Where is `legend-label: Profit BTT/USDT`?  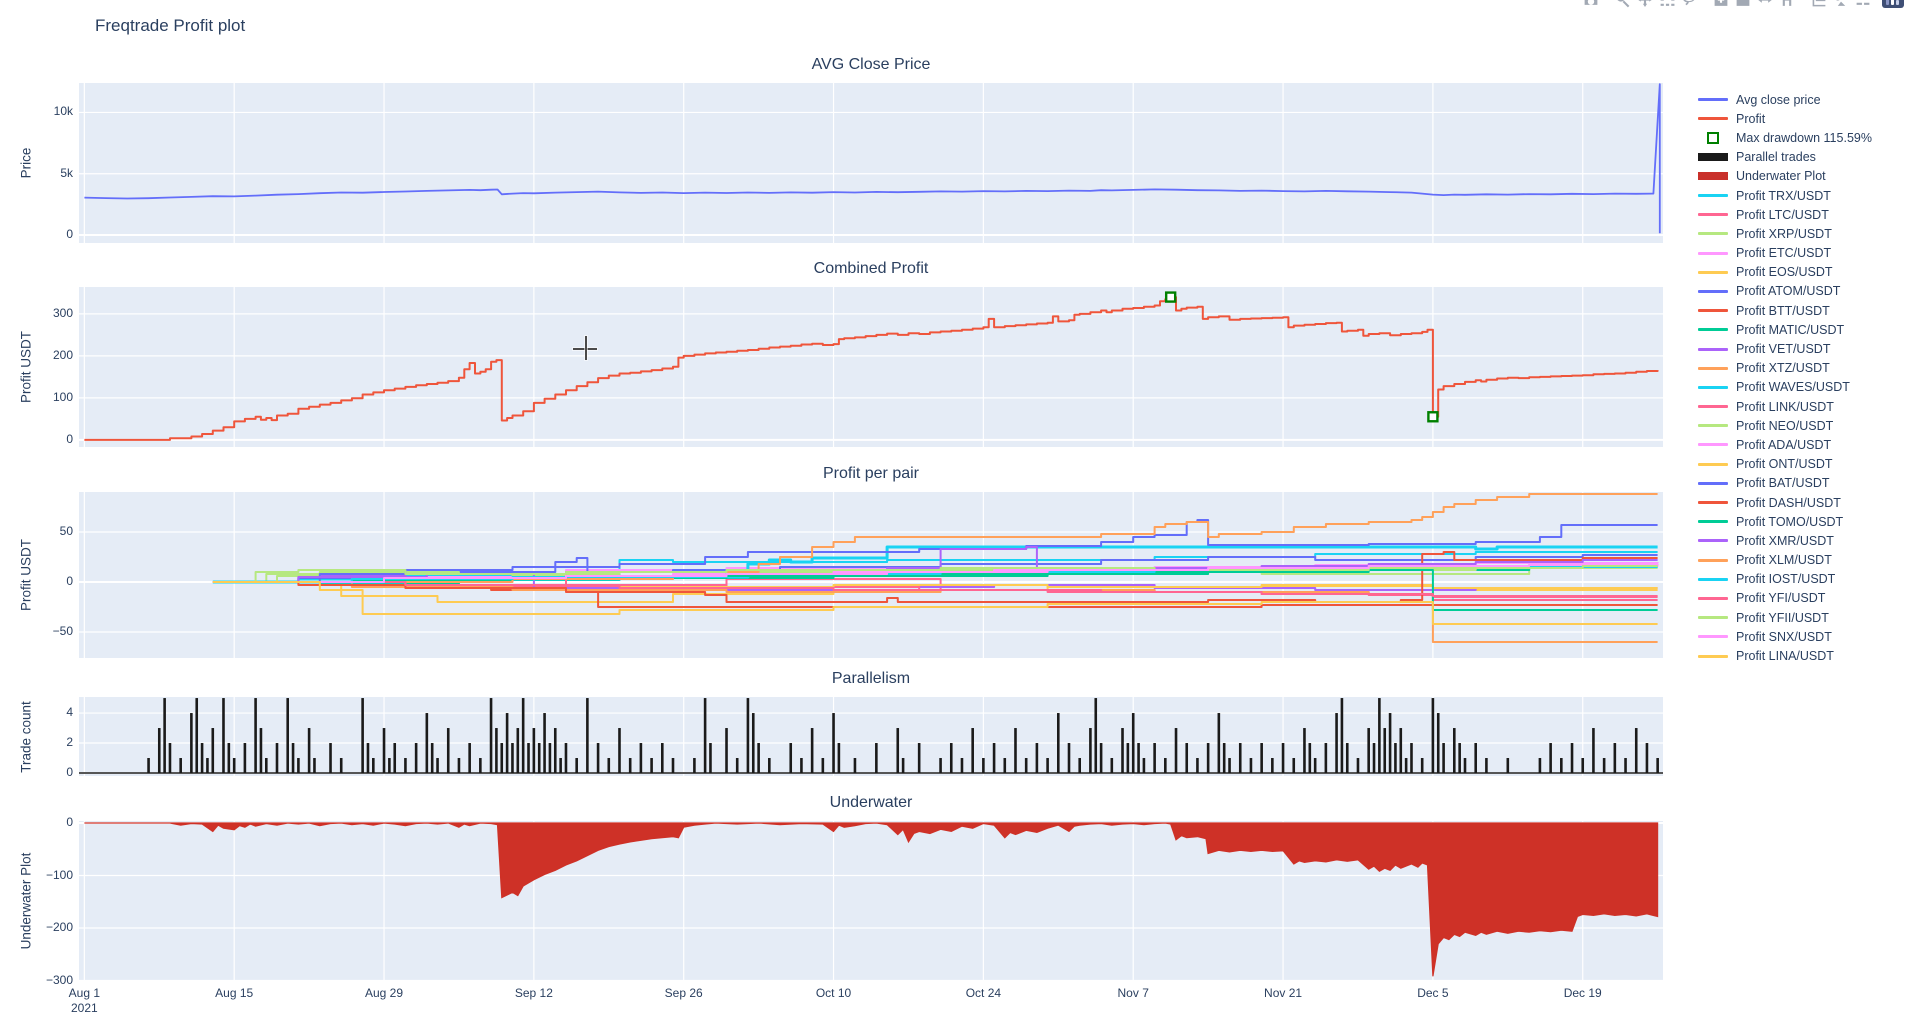 legend-label: Profit BTT/USDT is located at coordinates (1783, 310).